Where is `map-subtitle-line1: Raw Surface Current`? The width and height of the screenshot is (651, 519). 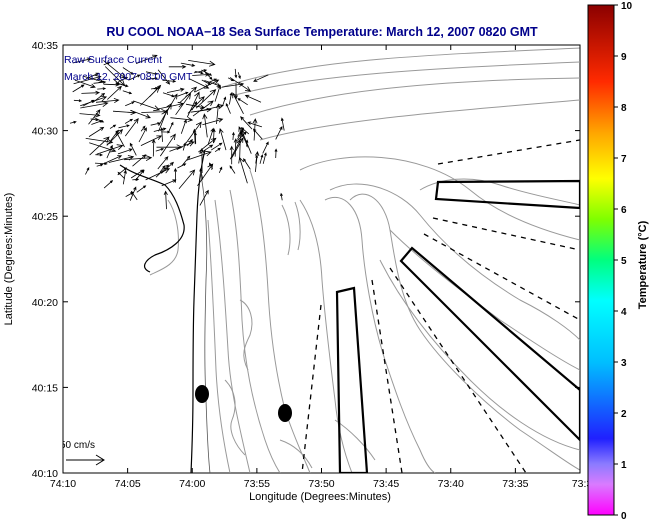
map-subtitle-line1: Raw Surface Current is located at coordinates (113, 60).